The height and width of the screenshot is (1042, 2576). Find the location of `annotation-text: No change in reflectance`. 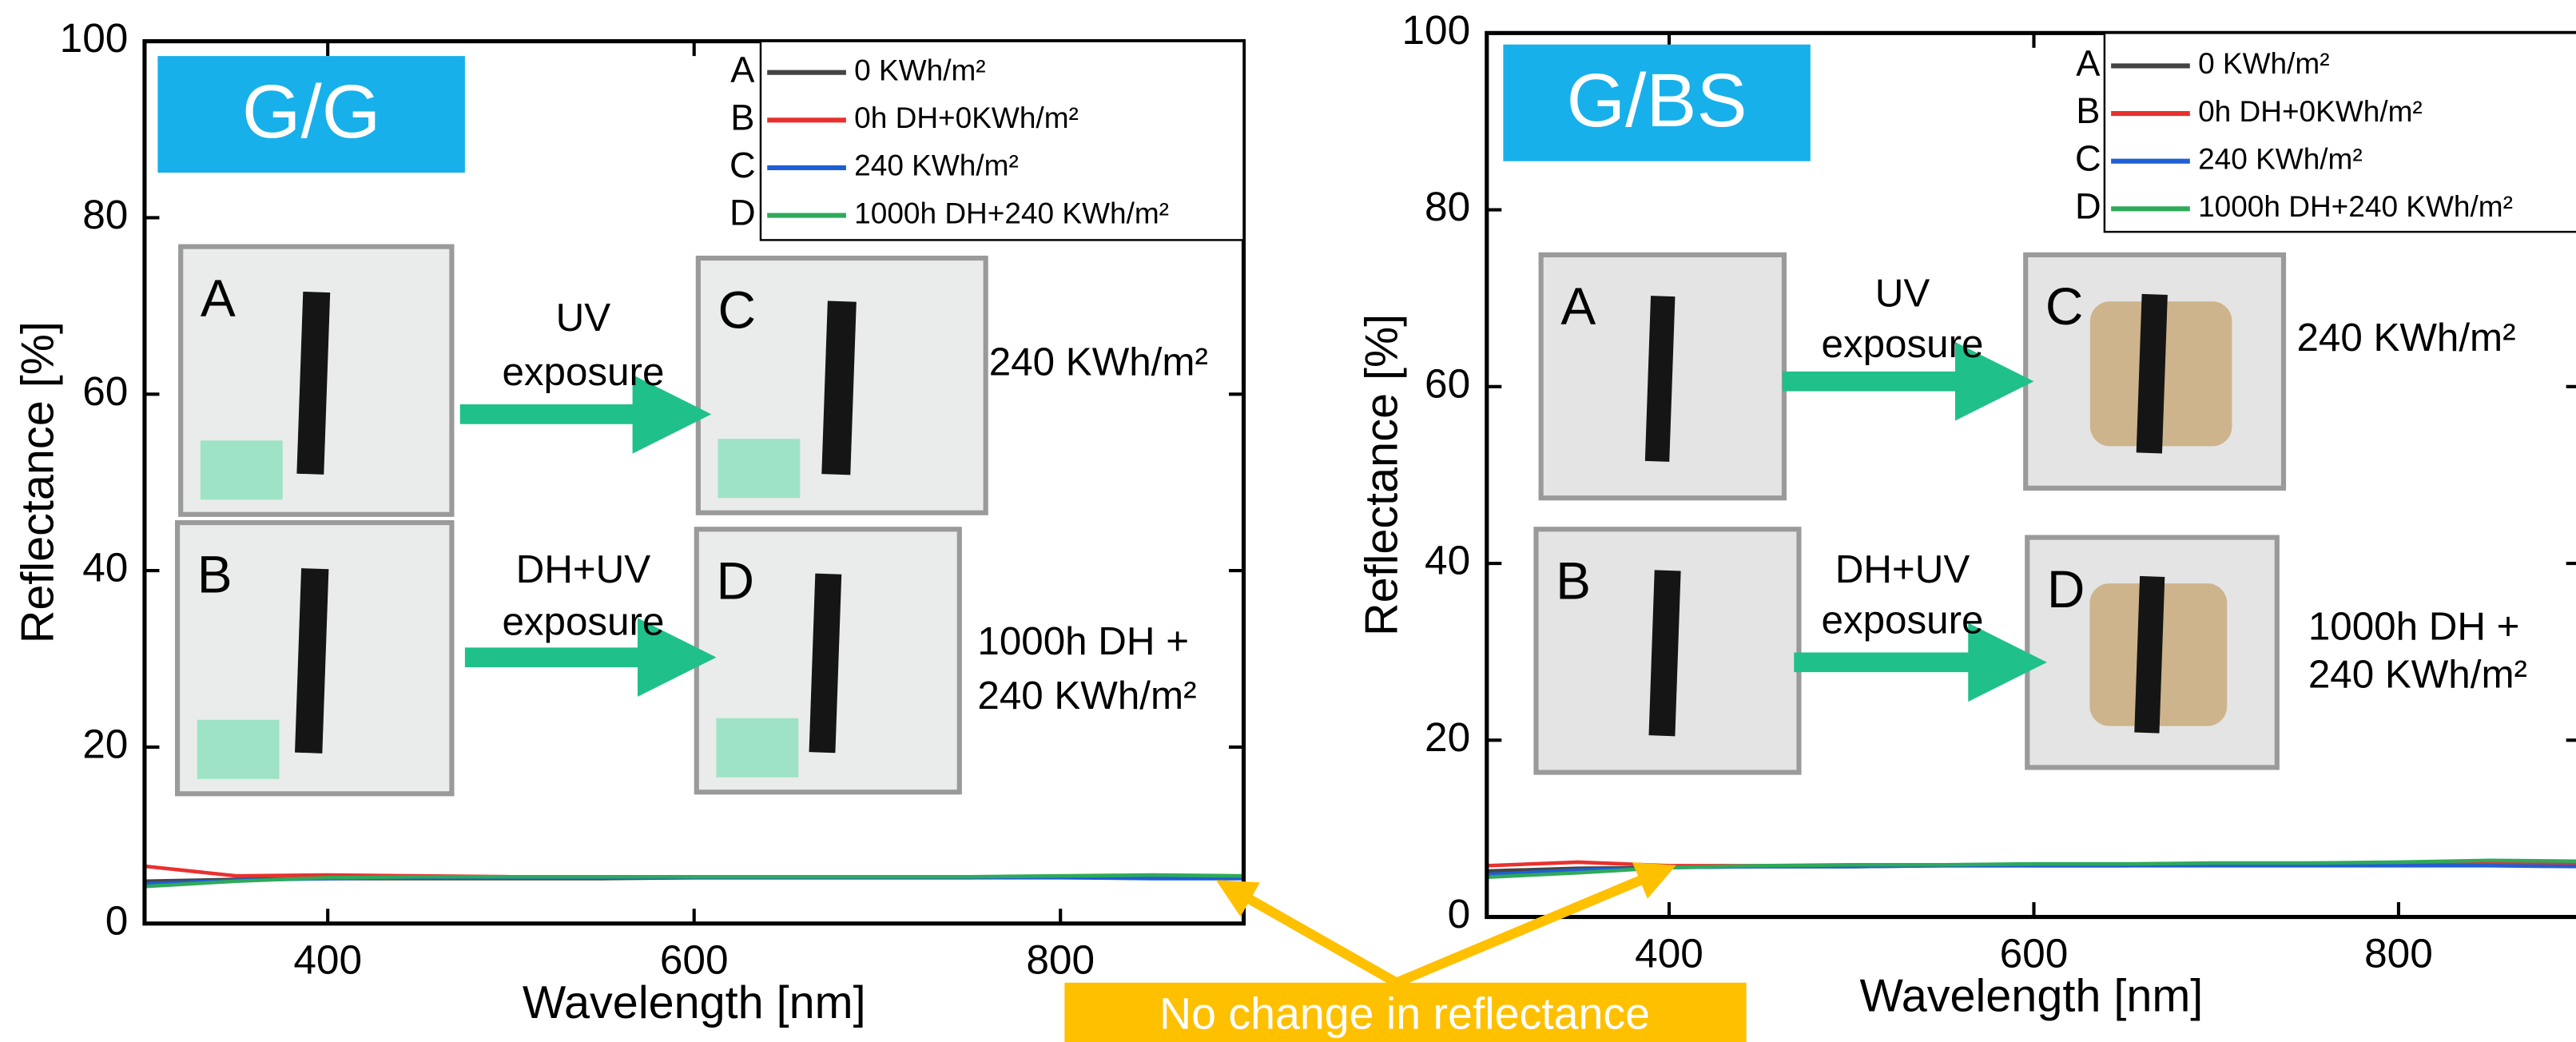

annotation-text: No change in reflectance is located at coordinates (1404, 1014).